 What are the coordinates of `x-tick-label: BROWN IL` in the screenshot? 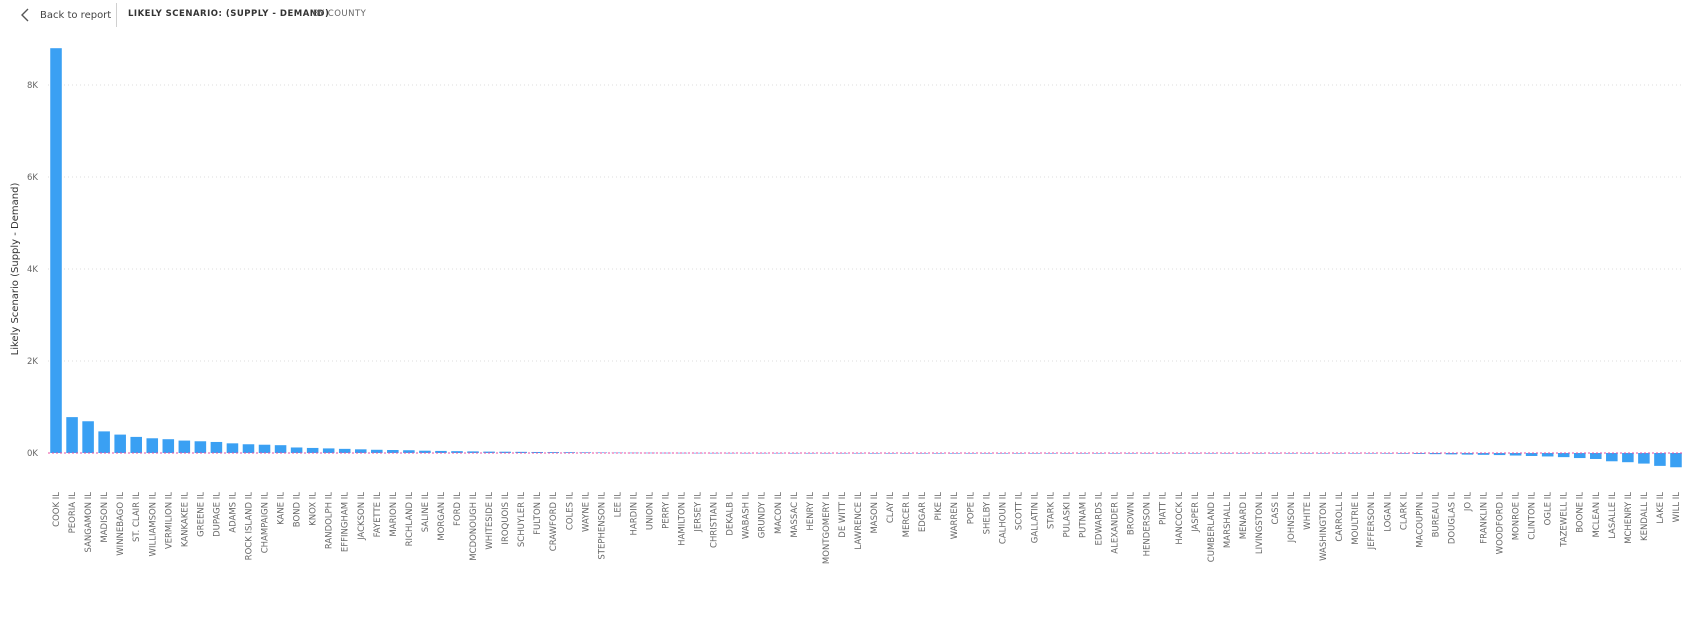 It's located at (1132, 513).